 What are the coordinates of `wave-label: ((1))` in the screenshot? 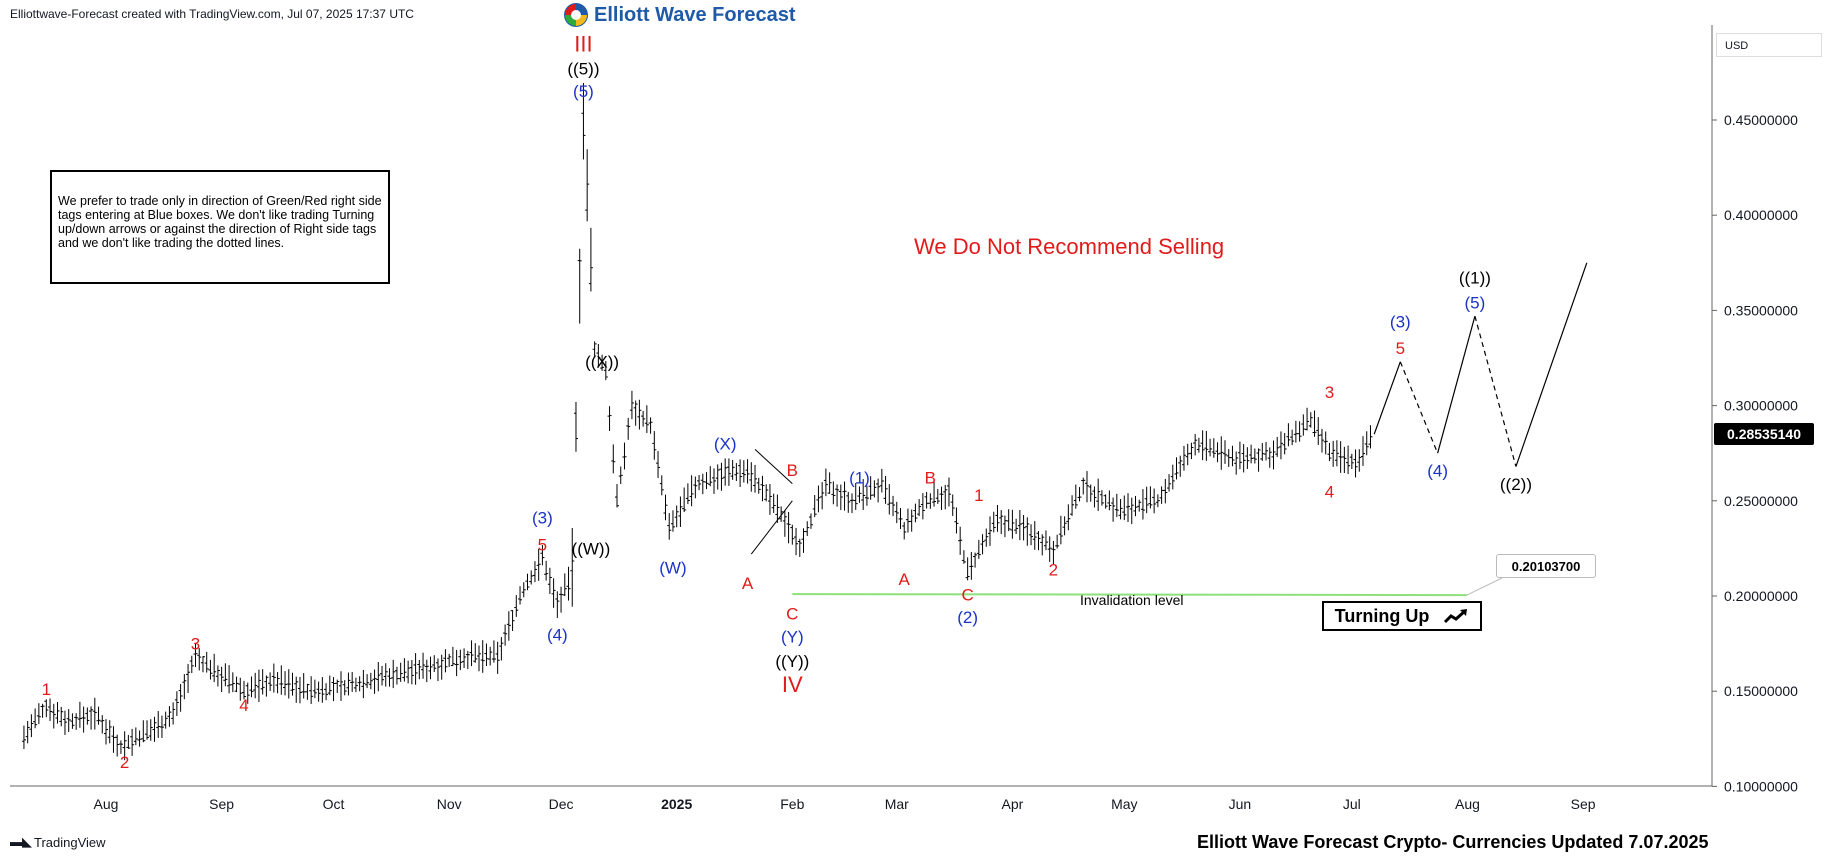 It's located at (1475, 278).